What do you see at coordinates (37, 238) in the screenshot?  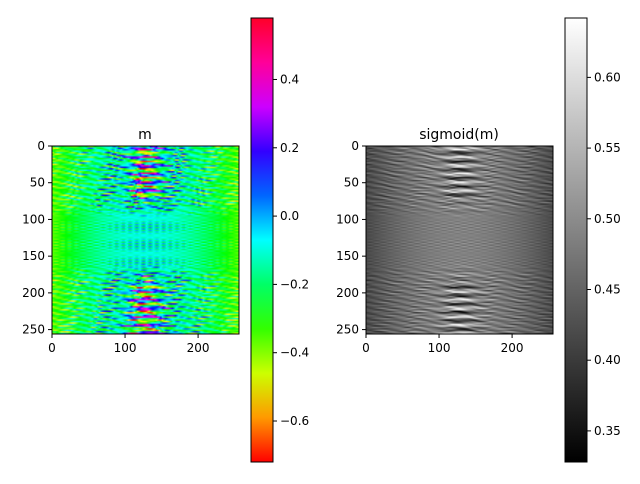 I see `left-y-ticks: 0 50 100 150 200 250` at bounding box center [37, 238].